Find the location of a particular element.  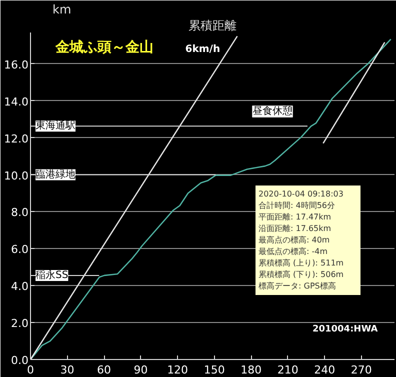

annotation: 東海通駅 is located at coordinates (56, 126).